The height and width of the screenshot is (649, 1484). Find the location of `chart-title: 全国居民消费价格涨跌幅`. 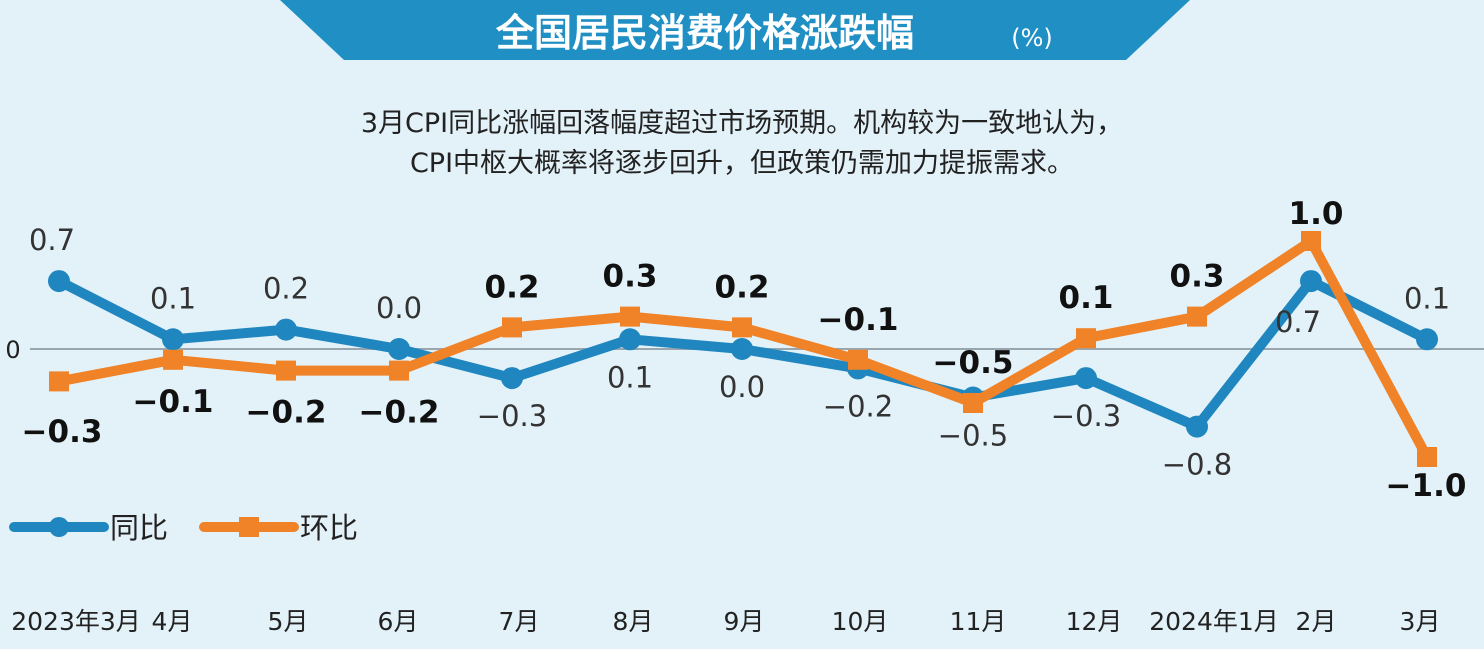

chart-title: 全国居民消费价格涨跌幅 is located at coordinates (704, 33).